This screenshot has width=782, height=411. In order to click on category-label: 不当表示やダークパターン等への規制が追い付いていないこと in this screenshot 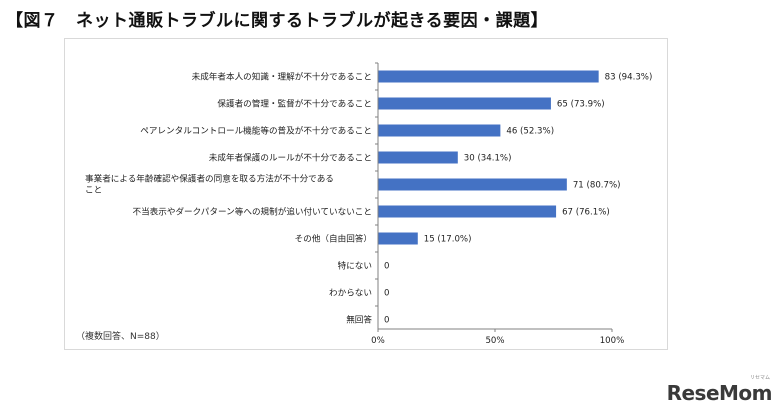, I will do `click(252, 212)`.